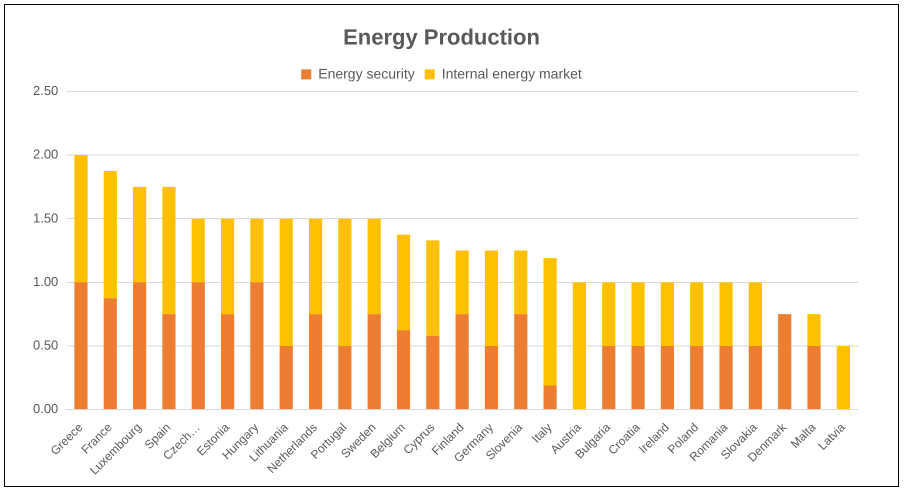 The image size is (905, 491). Describe the element at coordinates (45, 90) in the screenshot. I see `y-tick-label: 2.50` at that location.